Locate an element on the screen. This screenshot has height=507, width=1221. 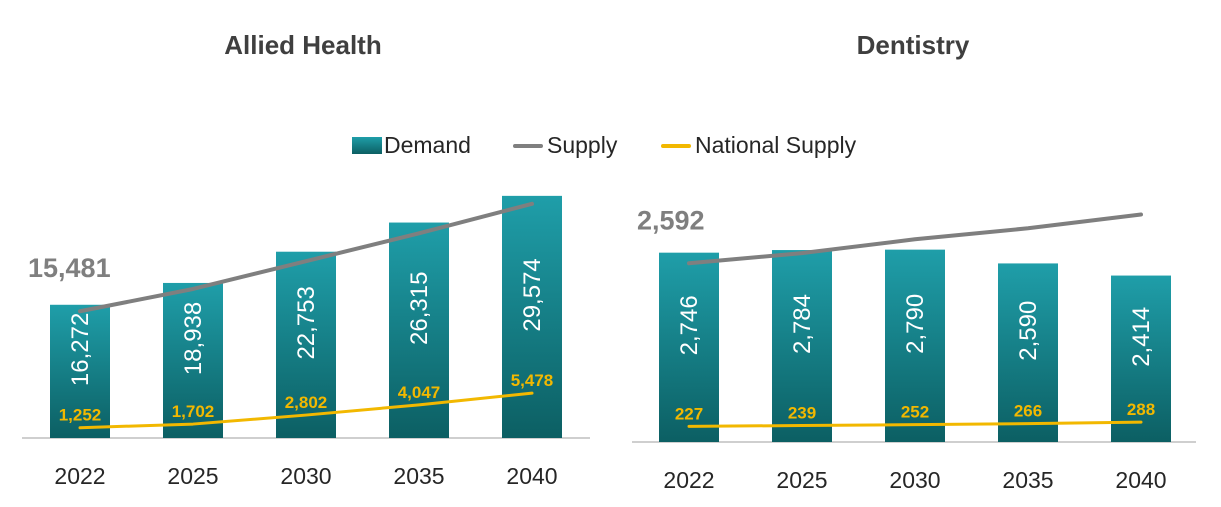
legend-item-national-supply: National Supply is located at coordinates (758, 145).